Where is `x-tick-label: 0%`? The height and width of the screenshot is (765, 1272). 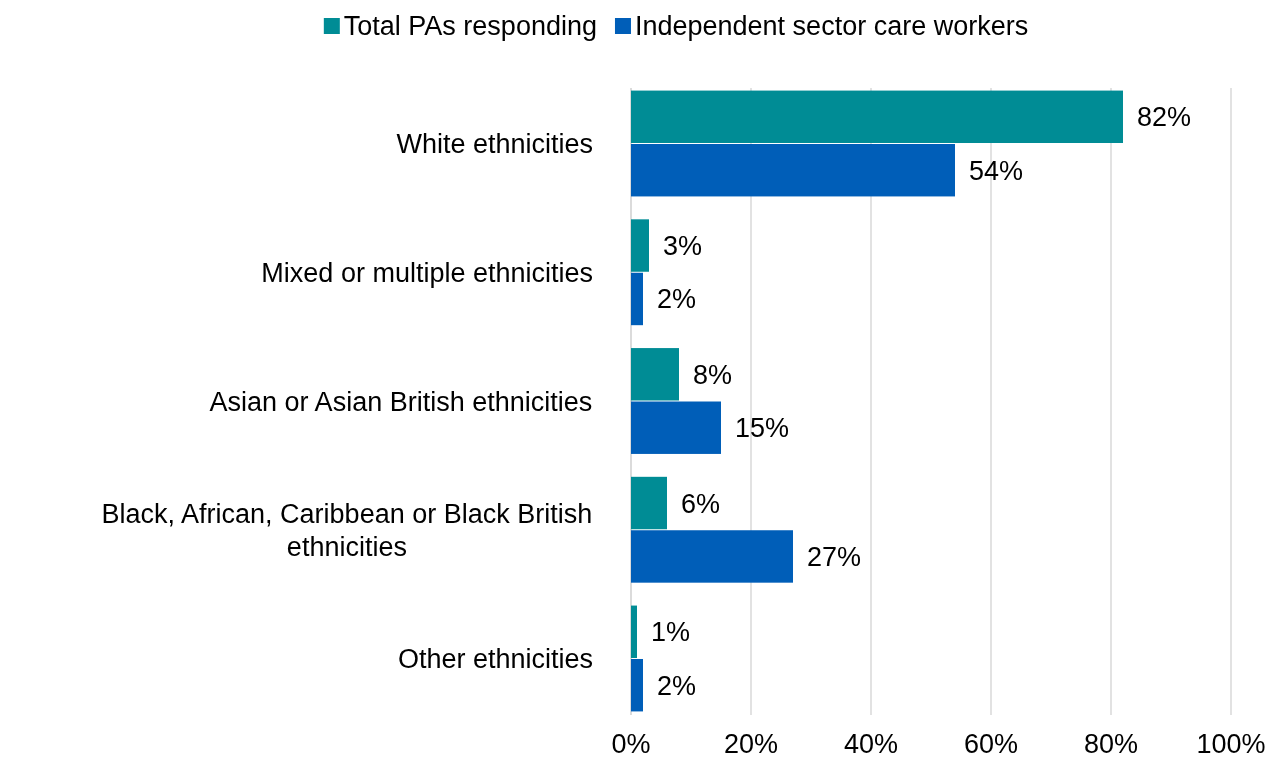
x-tick-label: 0% is located at coordinates (631, 744).